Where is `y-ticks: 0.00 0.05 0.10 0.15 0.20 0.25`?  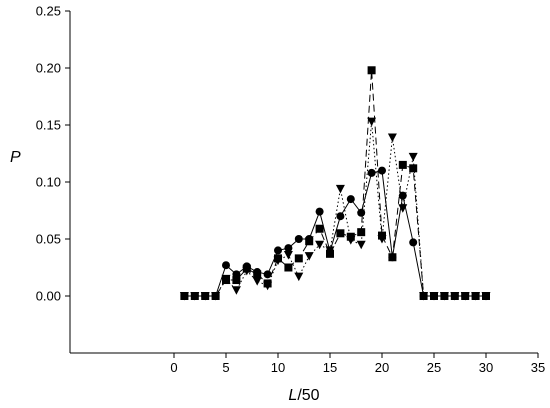
y-ticks: 0.00 0.05 0.10 0.15 0.20 0.25 is located at coordinates (53, 154).